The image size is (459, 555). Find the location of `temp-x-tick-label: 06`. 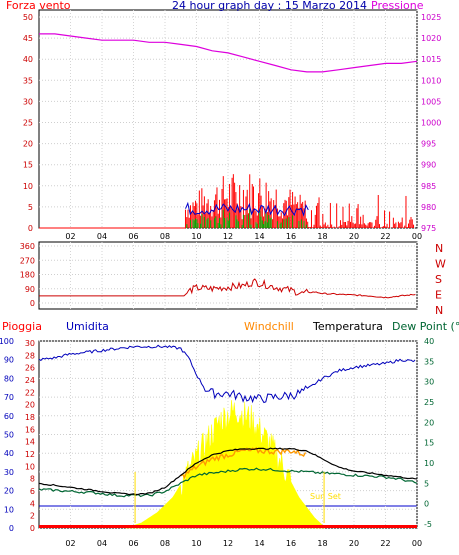

temp-x-tick-label: 06 is located at coordinates (133, 543).